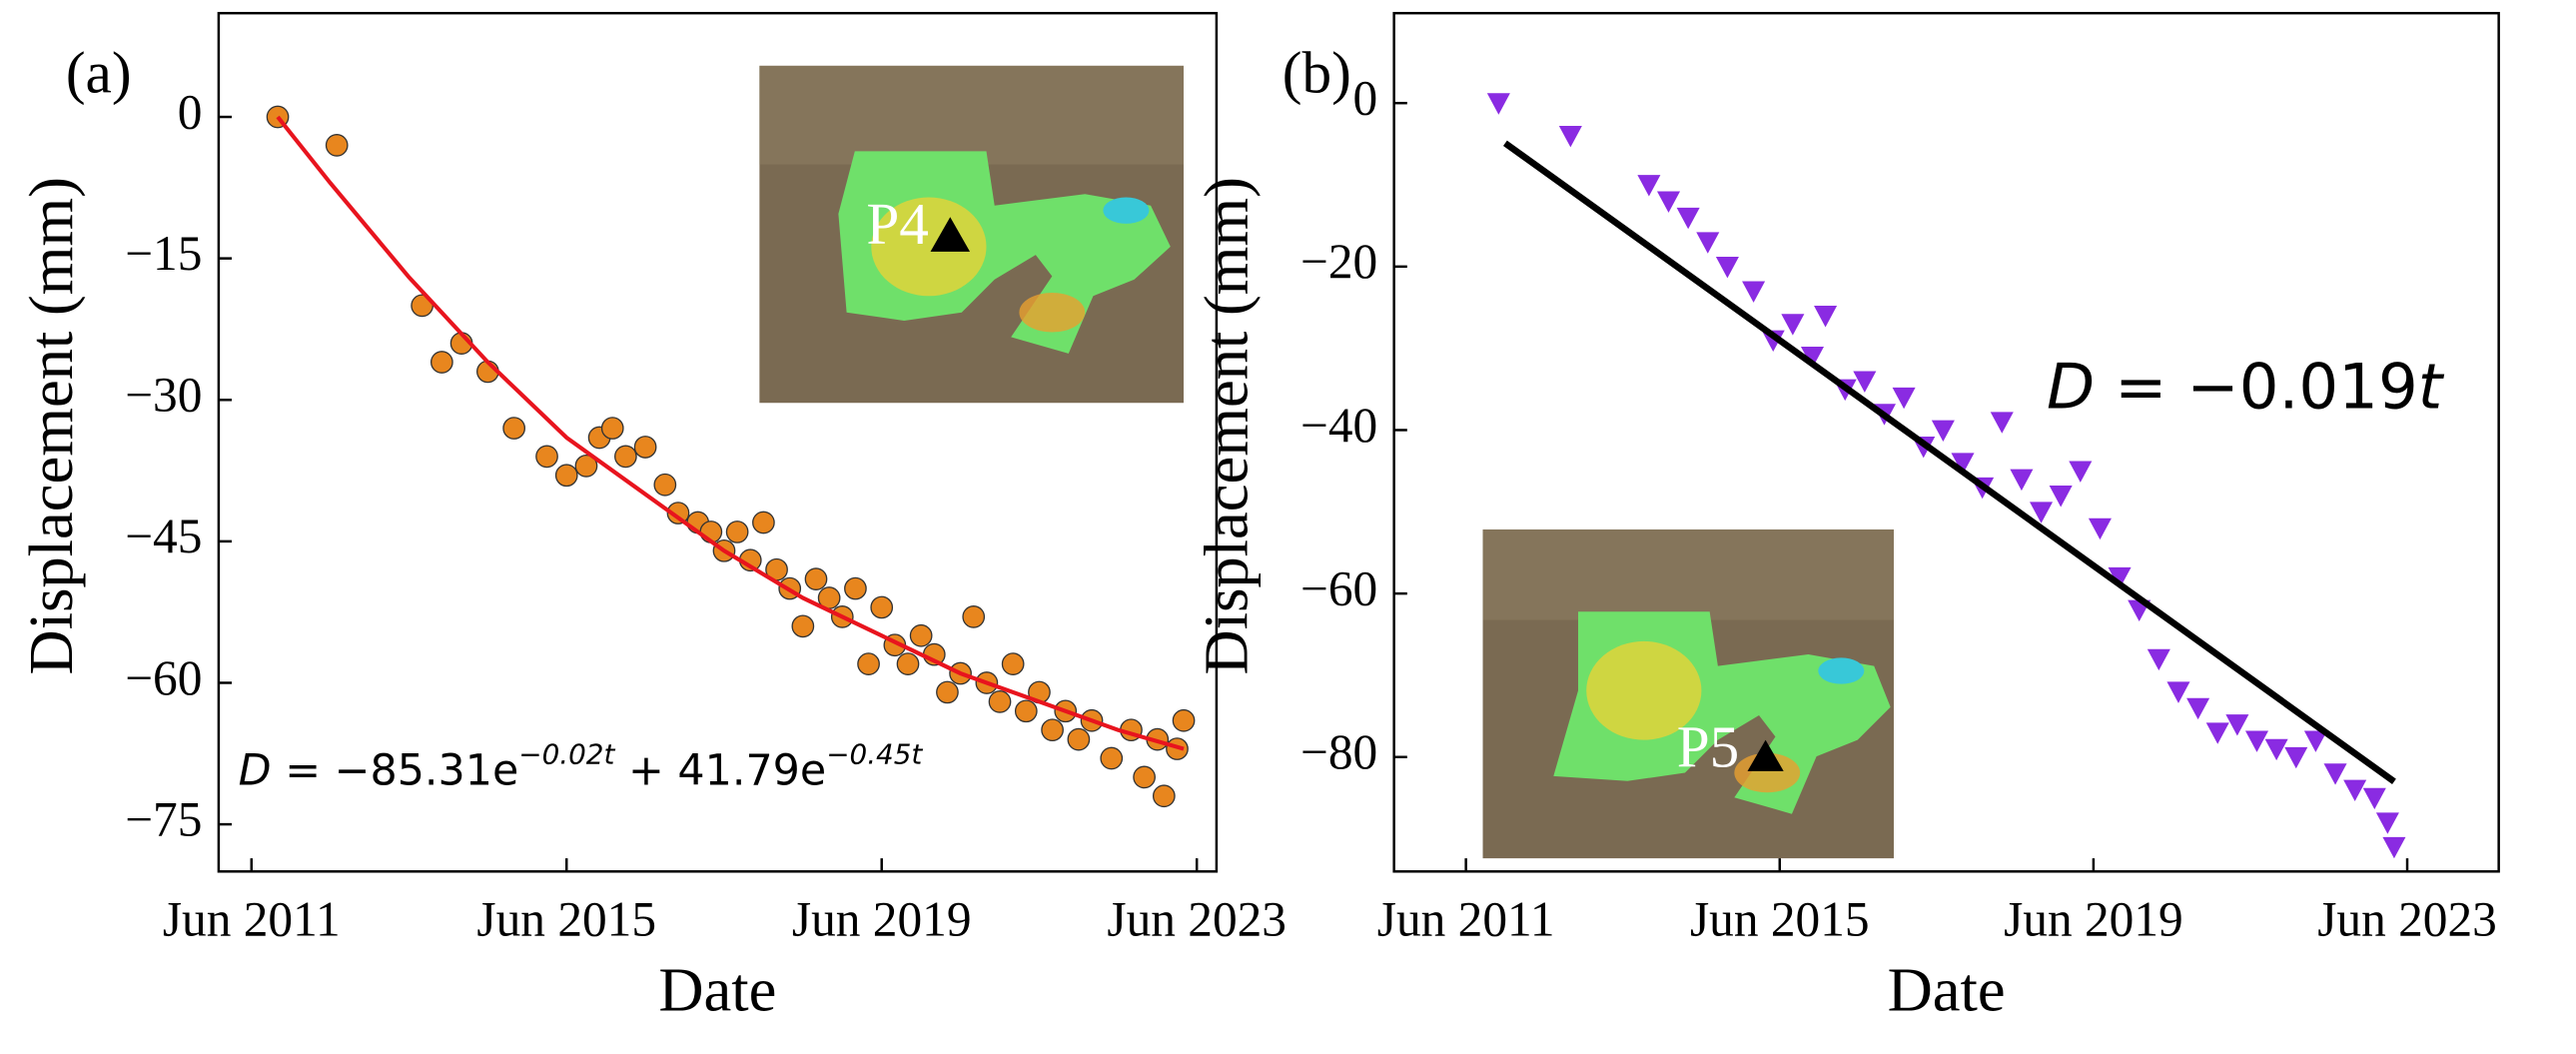  I want to click on panel-label: (b), so click(1317, 73).